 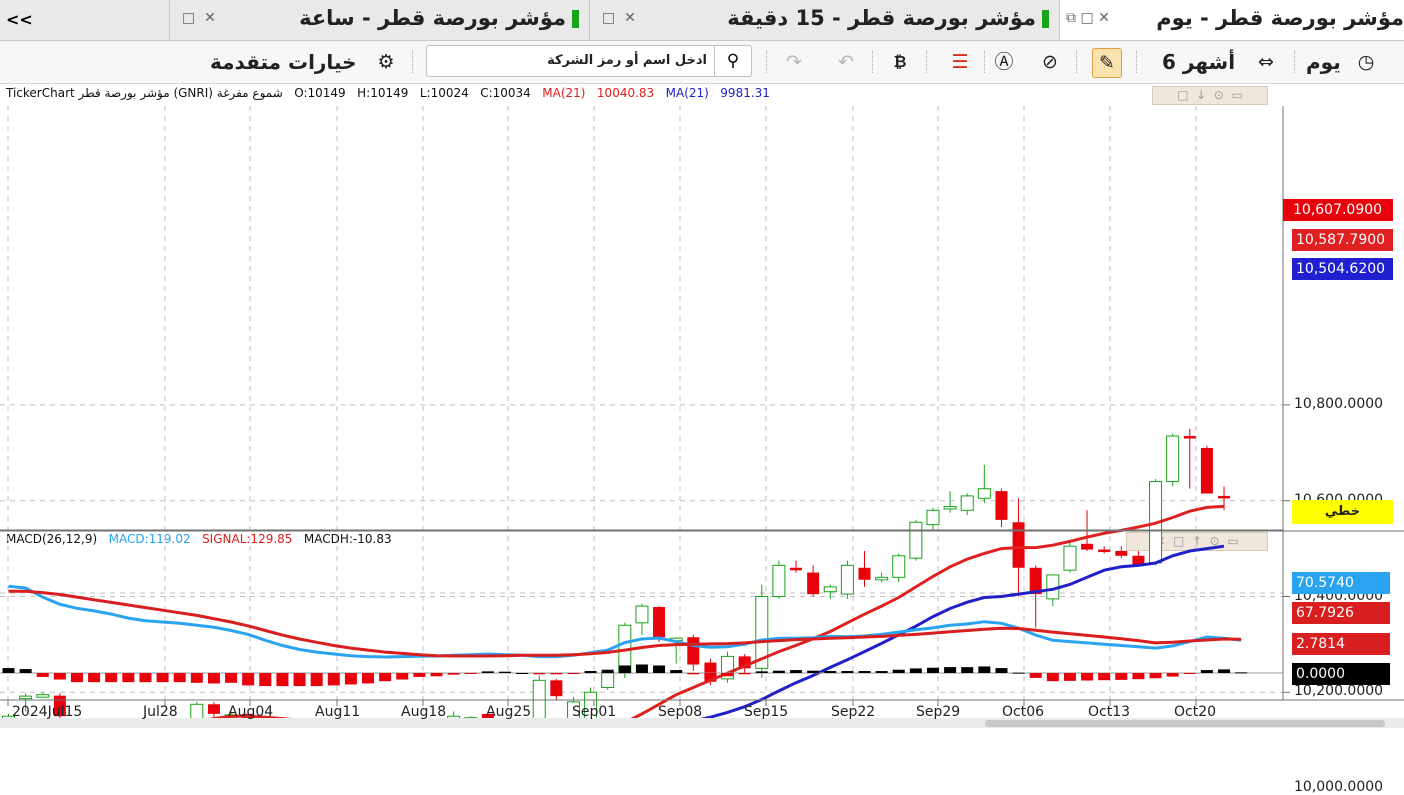 What do you see at coordinates (1342, 269) in the screenshot?
I see `price-tag-ma-blue: 10,504.6200` at bounding box center [1342, 269].